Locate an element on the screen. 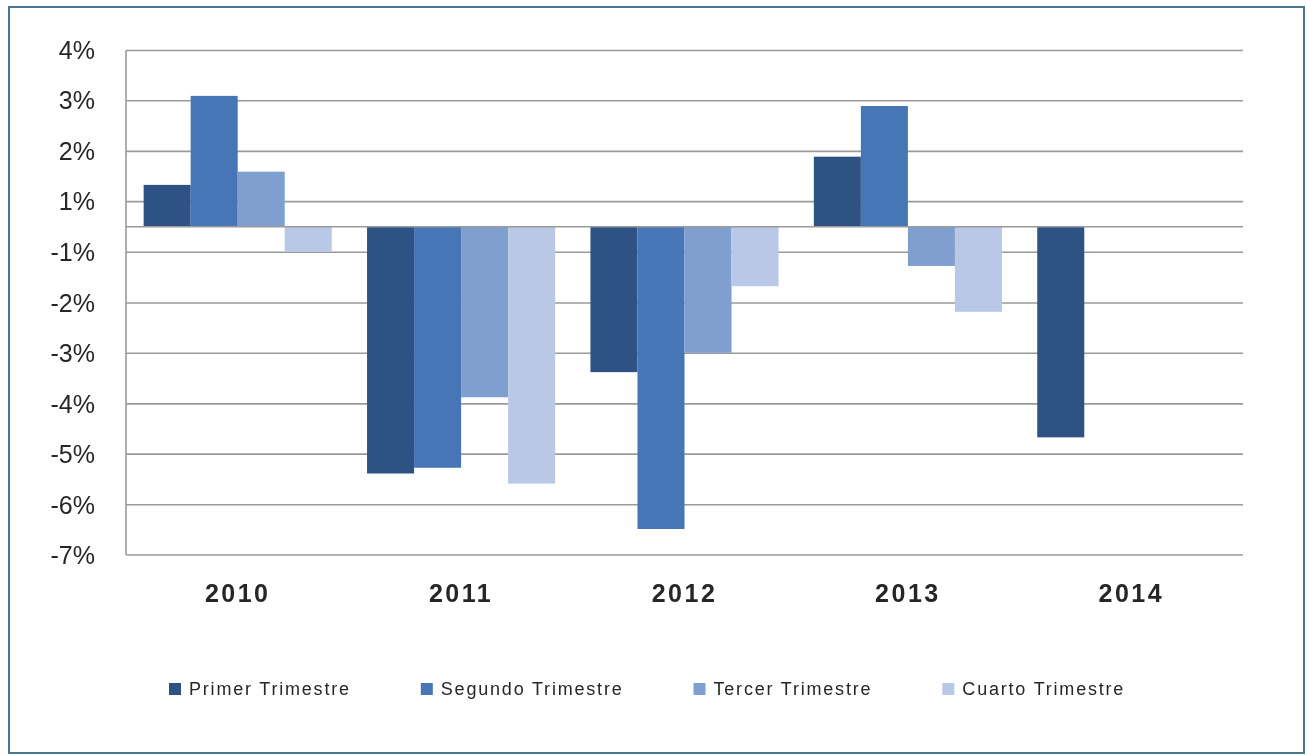 The width and height of the screenshot is (1307, 756). y-tick-label: 2% is located at coordinates (76, 151).